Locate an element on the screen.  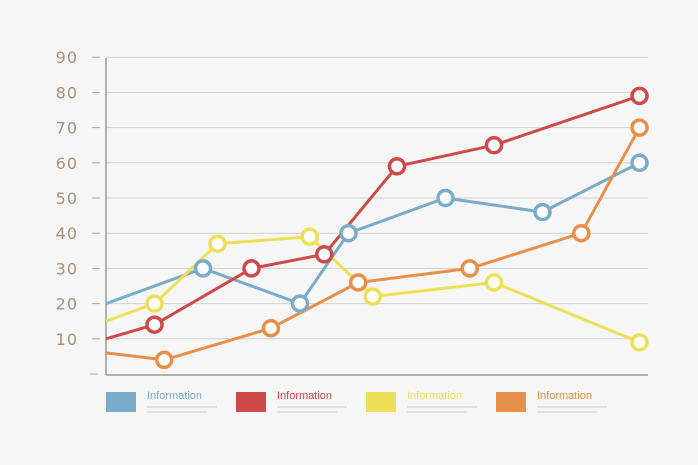
y-tick-label: 50 is located at coordinates (67, 198).